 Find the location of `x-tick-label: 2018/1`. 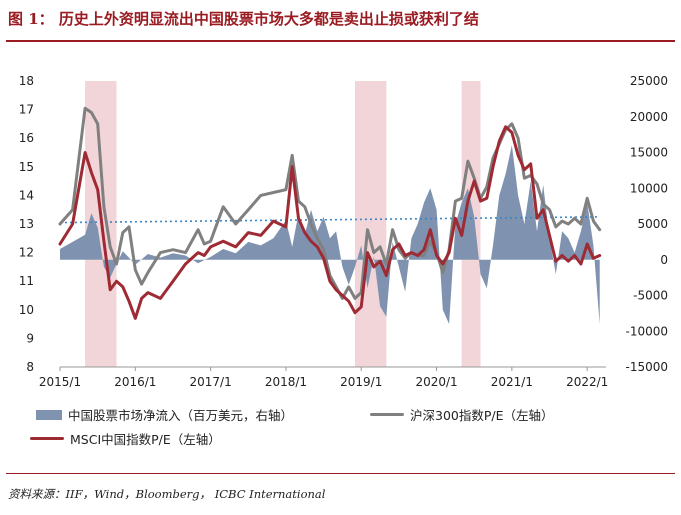

x-tick-label: 2018/1 is located at coordinates (286, 382).